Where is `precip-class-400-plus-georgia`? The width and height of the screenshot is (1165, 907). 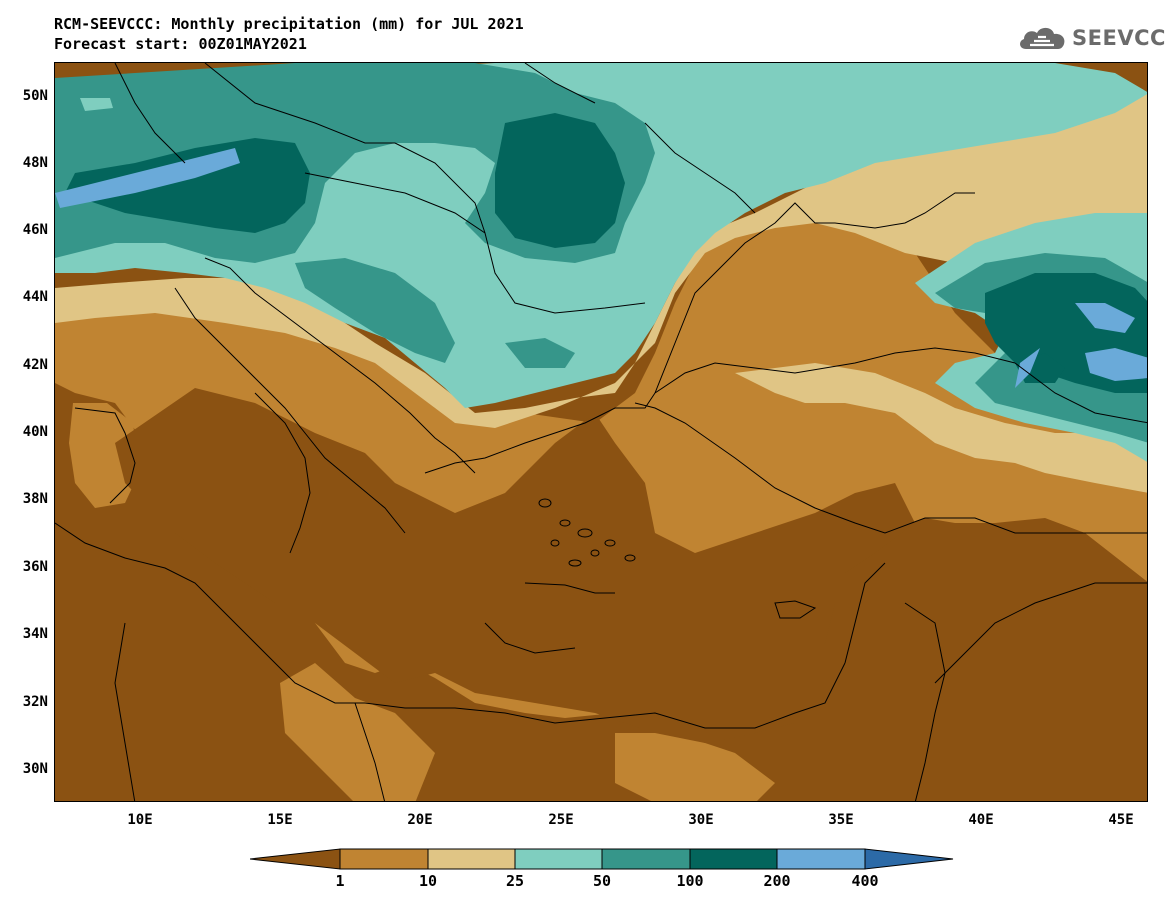 precip-class-400-plus-georgia is located at coordinates (1116, 364).